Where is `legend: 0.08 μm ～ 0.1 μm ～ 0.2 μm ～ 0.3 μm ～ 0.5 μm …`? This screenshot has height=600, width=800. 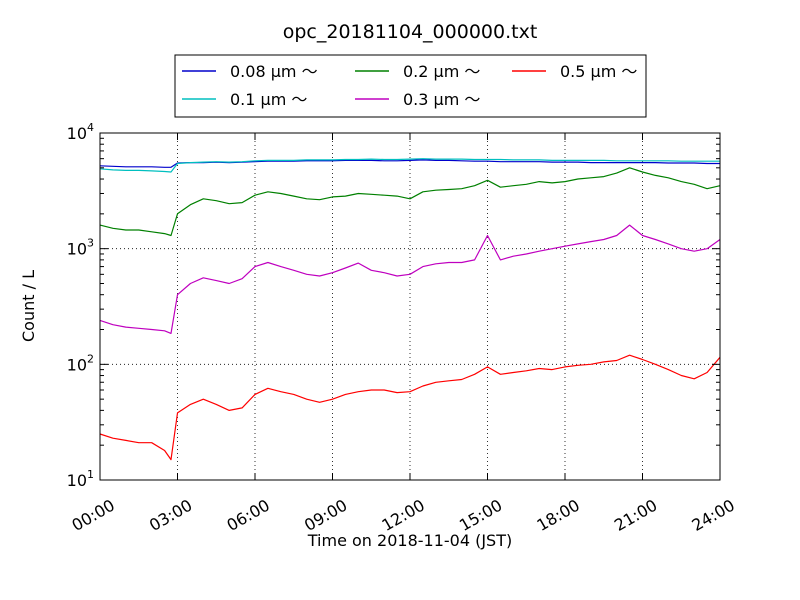 legend: 0.08 μm ～ 0.1 μm ～ 0.2 μm ～ 0.3 μm ～ 0.5 μm … is located at coordinates (410, 86).